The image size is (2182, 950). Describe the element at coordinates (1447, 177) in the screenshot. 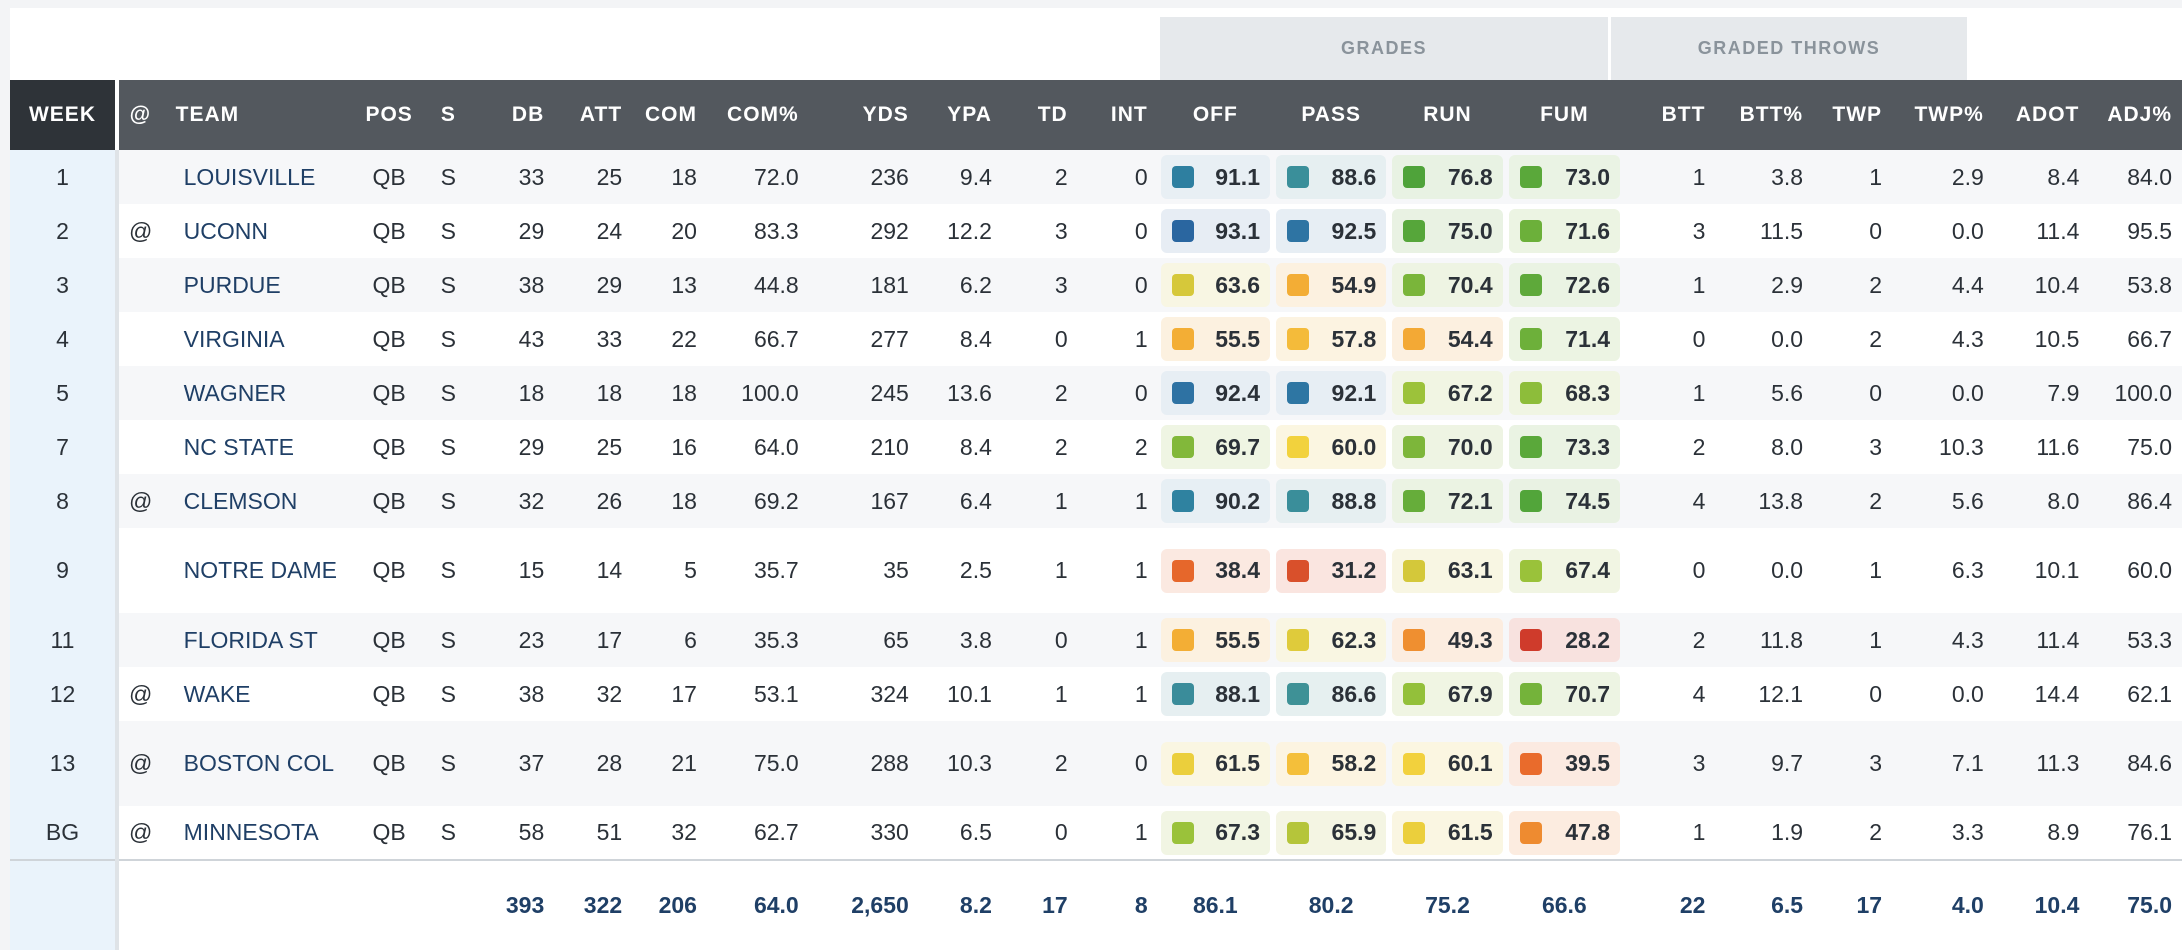

I see `run-grade-cell: 76.8` at that location.